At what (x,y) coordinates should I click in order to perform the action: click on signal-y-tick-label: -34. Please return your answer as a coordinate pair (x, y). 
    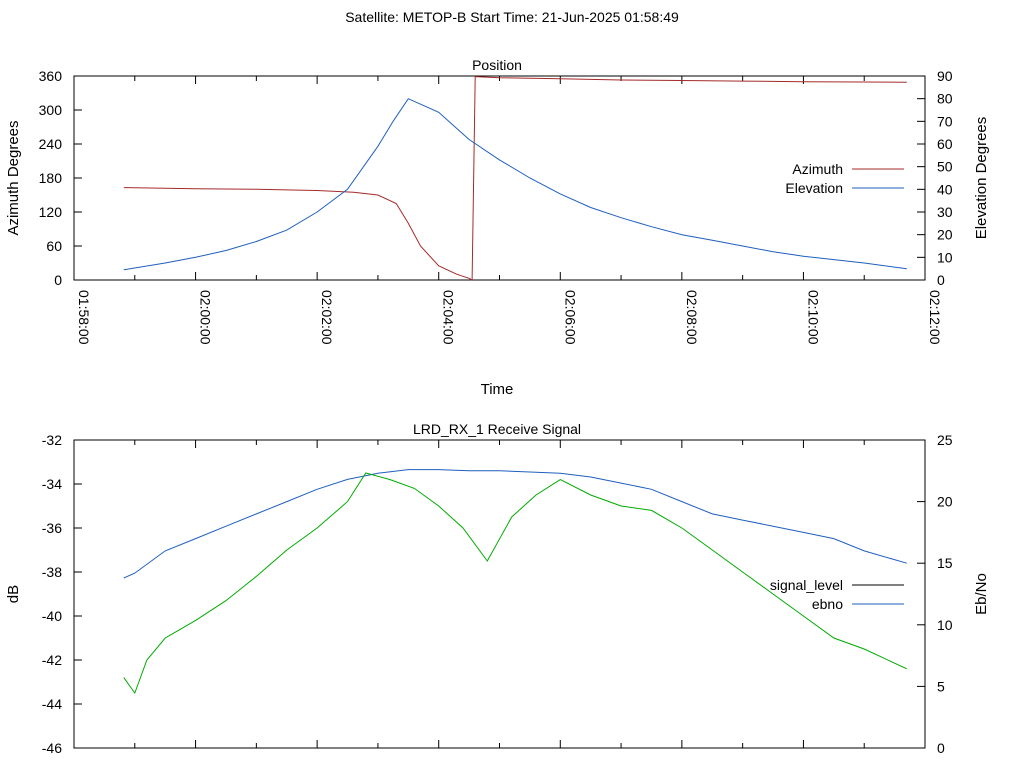
    Looking at the image, I should click on (52, 484).